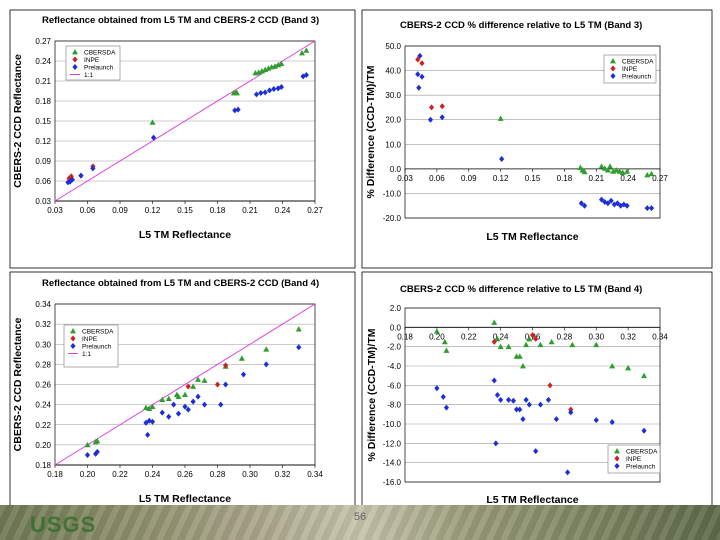 The height and width of the screenshot is (540, 720). I want to click on y-tick-label: 50.0, so click(393, 46).